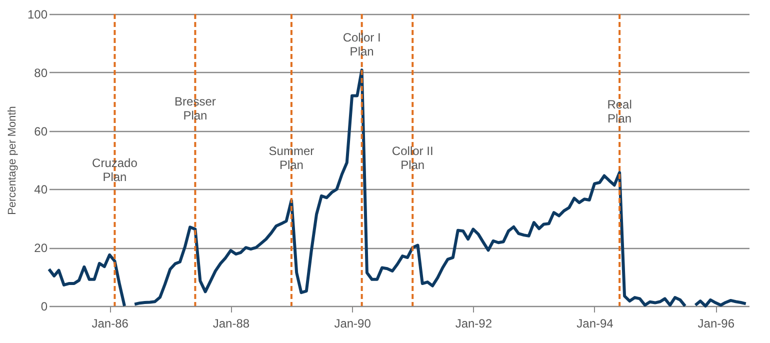  I want to click on annotation: Cruzado Plan, so click(115, 170).